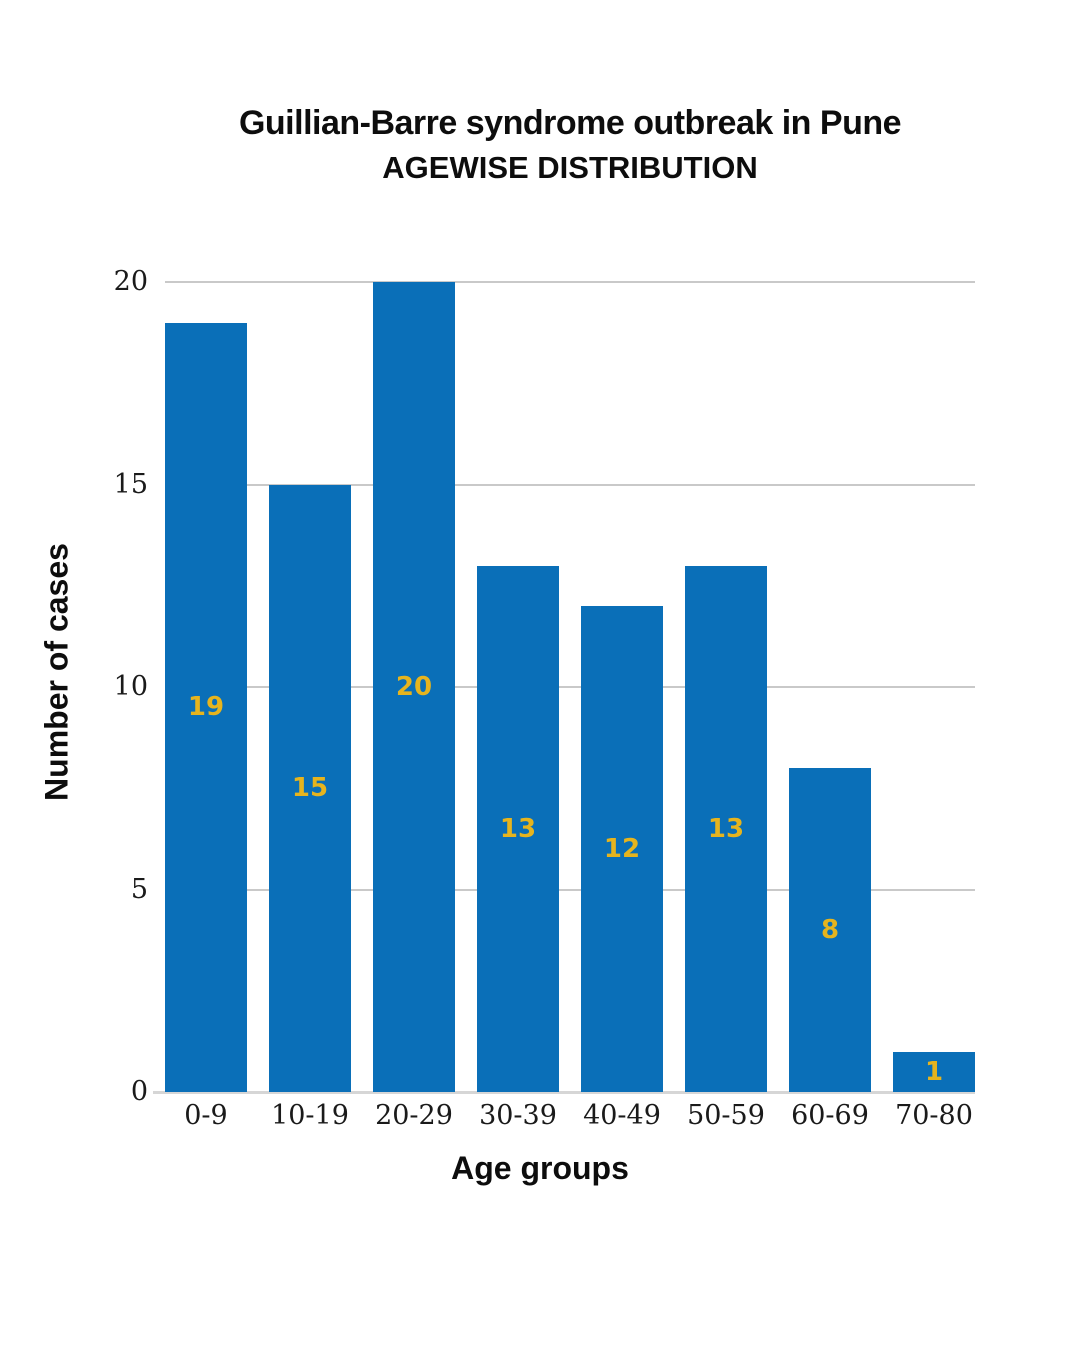 This screenshot has width=1080, height=1350. I want to click on y-tick-label: 15, so click(130, 484).